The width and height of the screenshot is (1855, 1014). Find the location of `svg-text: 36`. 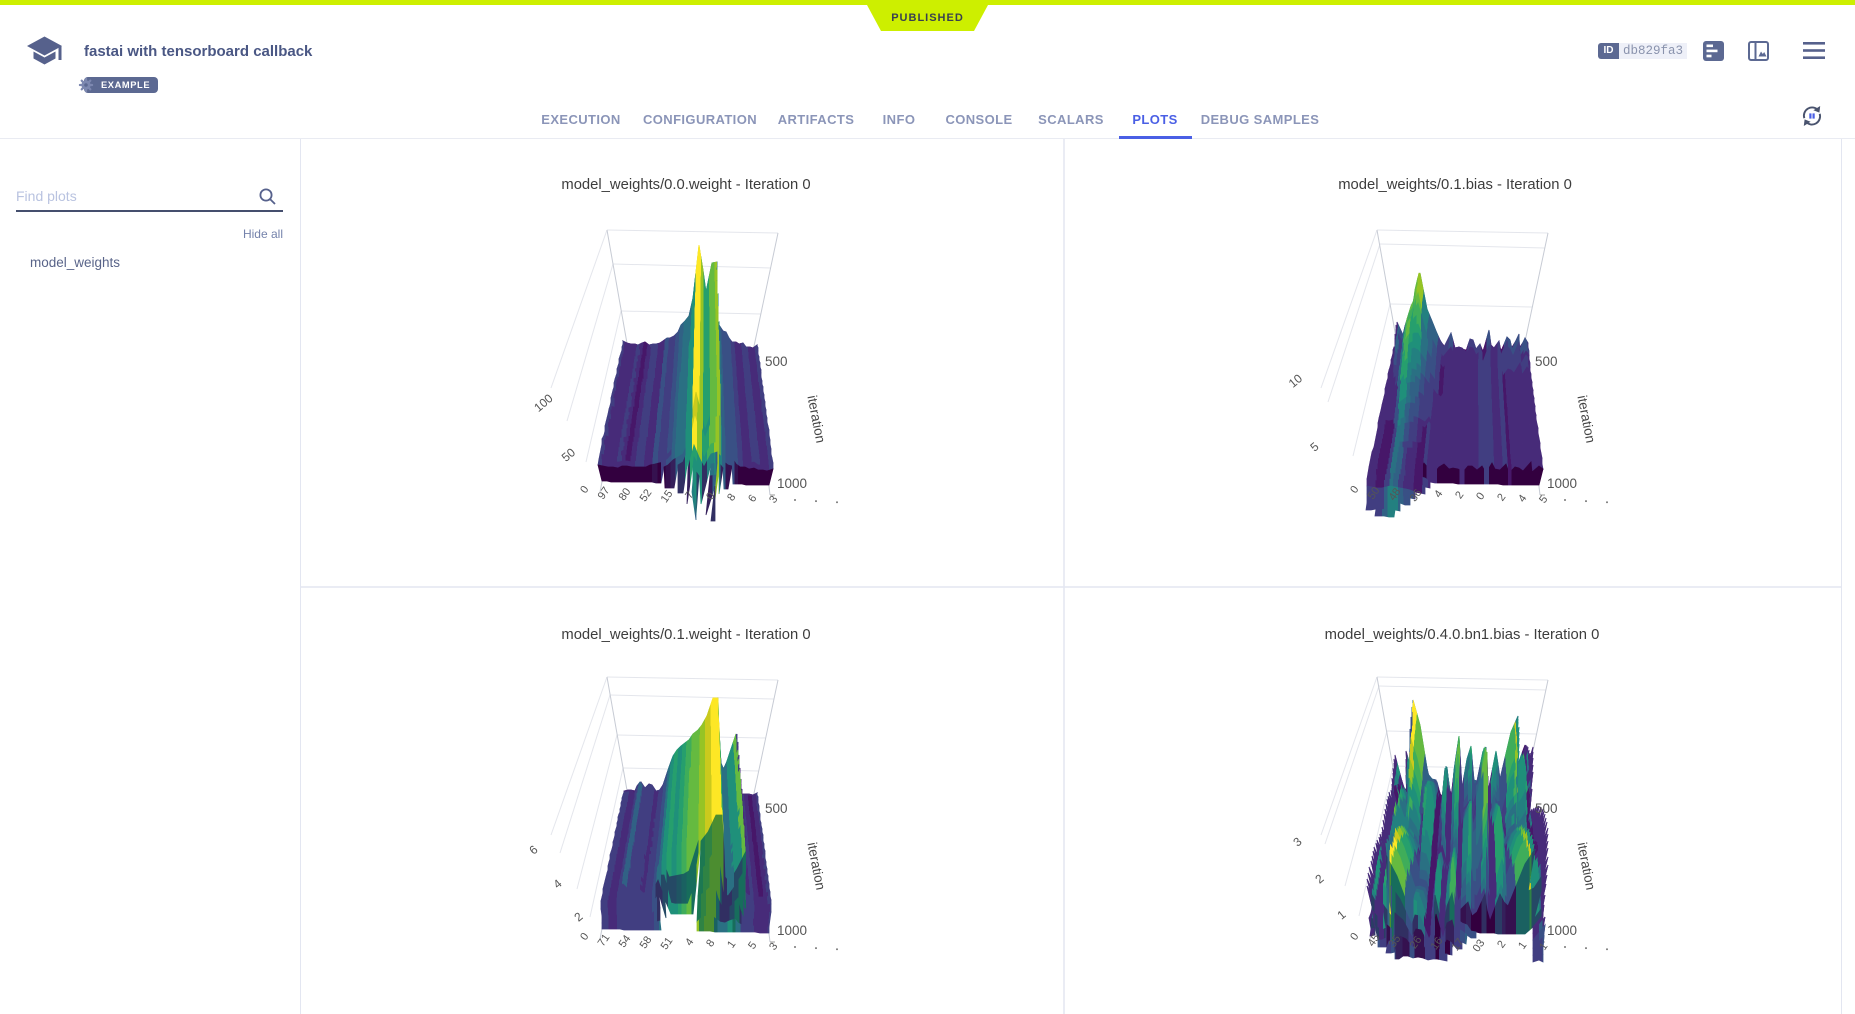

svg-text: 36 is located at coordinates (1416, 495).